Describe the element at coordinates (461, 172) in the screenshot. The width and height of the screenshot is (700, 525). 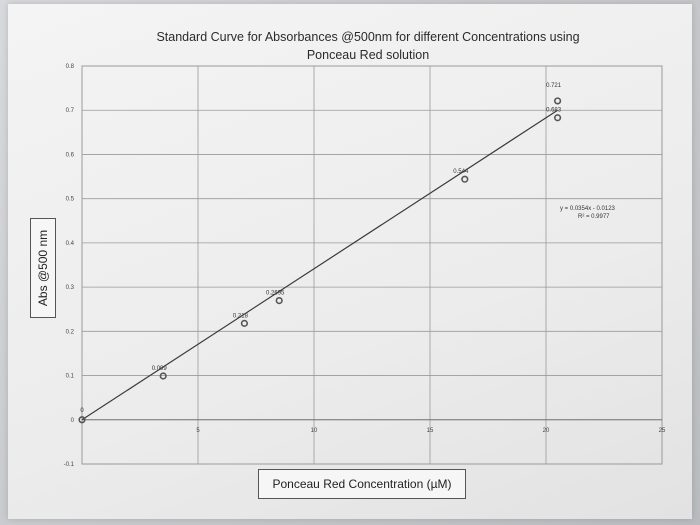
I see `data-label: 0.544` at that location.